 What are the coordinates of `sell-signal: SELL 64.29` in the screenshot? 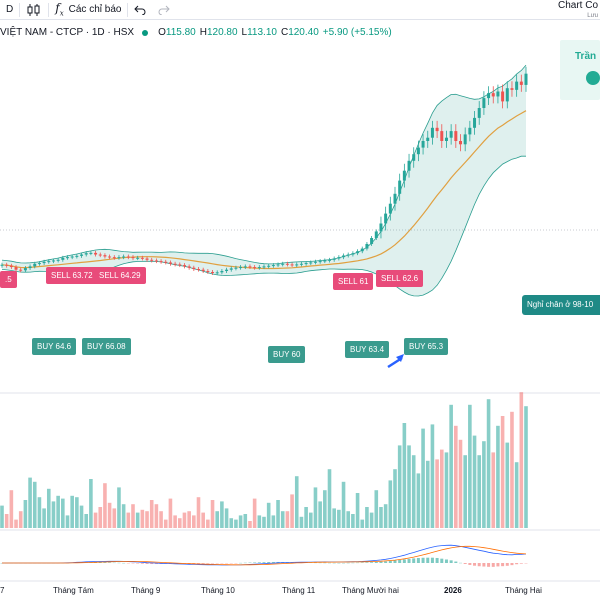 It's located at (120, 275).